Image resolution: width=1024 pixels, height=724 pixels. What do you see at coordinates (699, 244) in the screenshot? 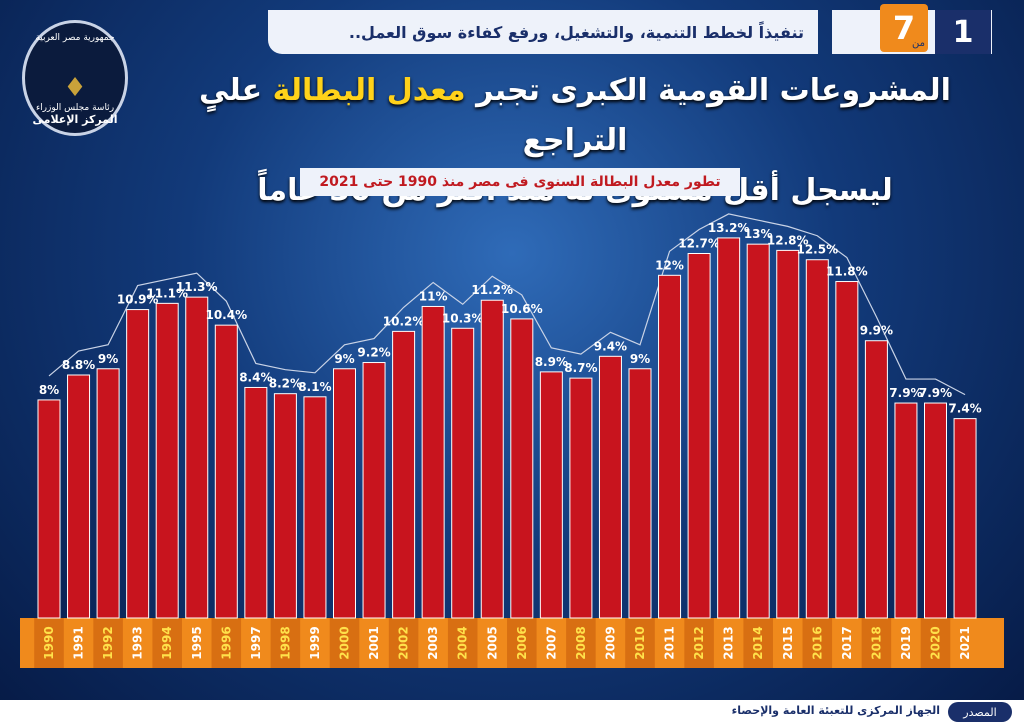
I see `value-label: 12.7%` at bounding box center [699, 244].